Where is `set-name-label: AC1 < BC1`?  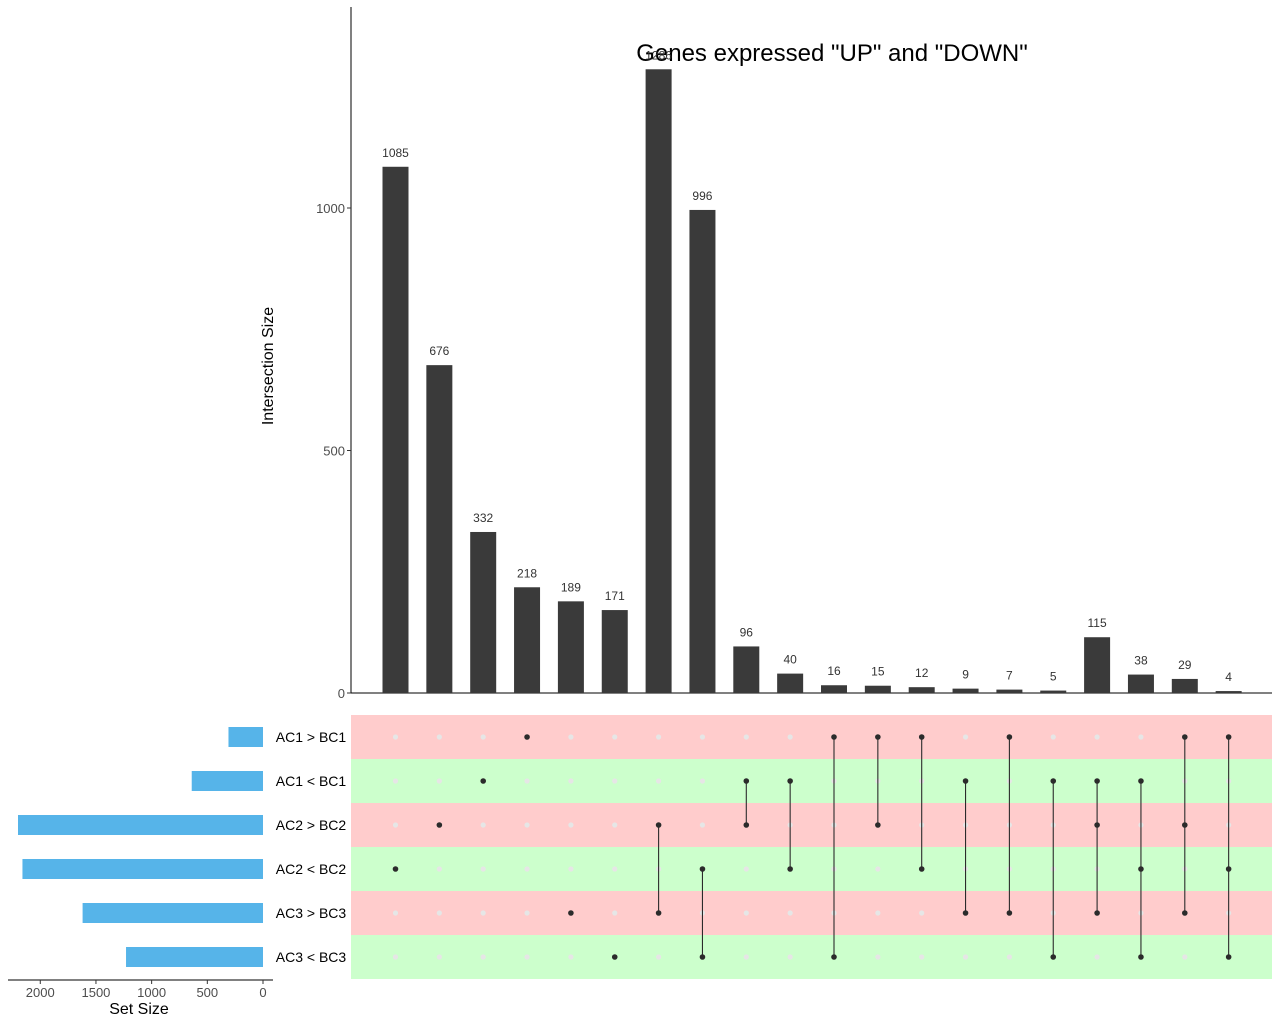
set-name-label: AC1 < BC1 is located at coordinates (311, 781).